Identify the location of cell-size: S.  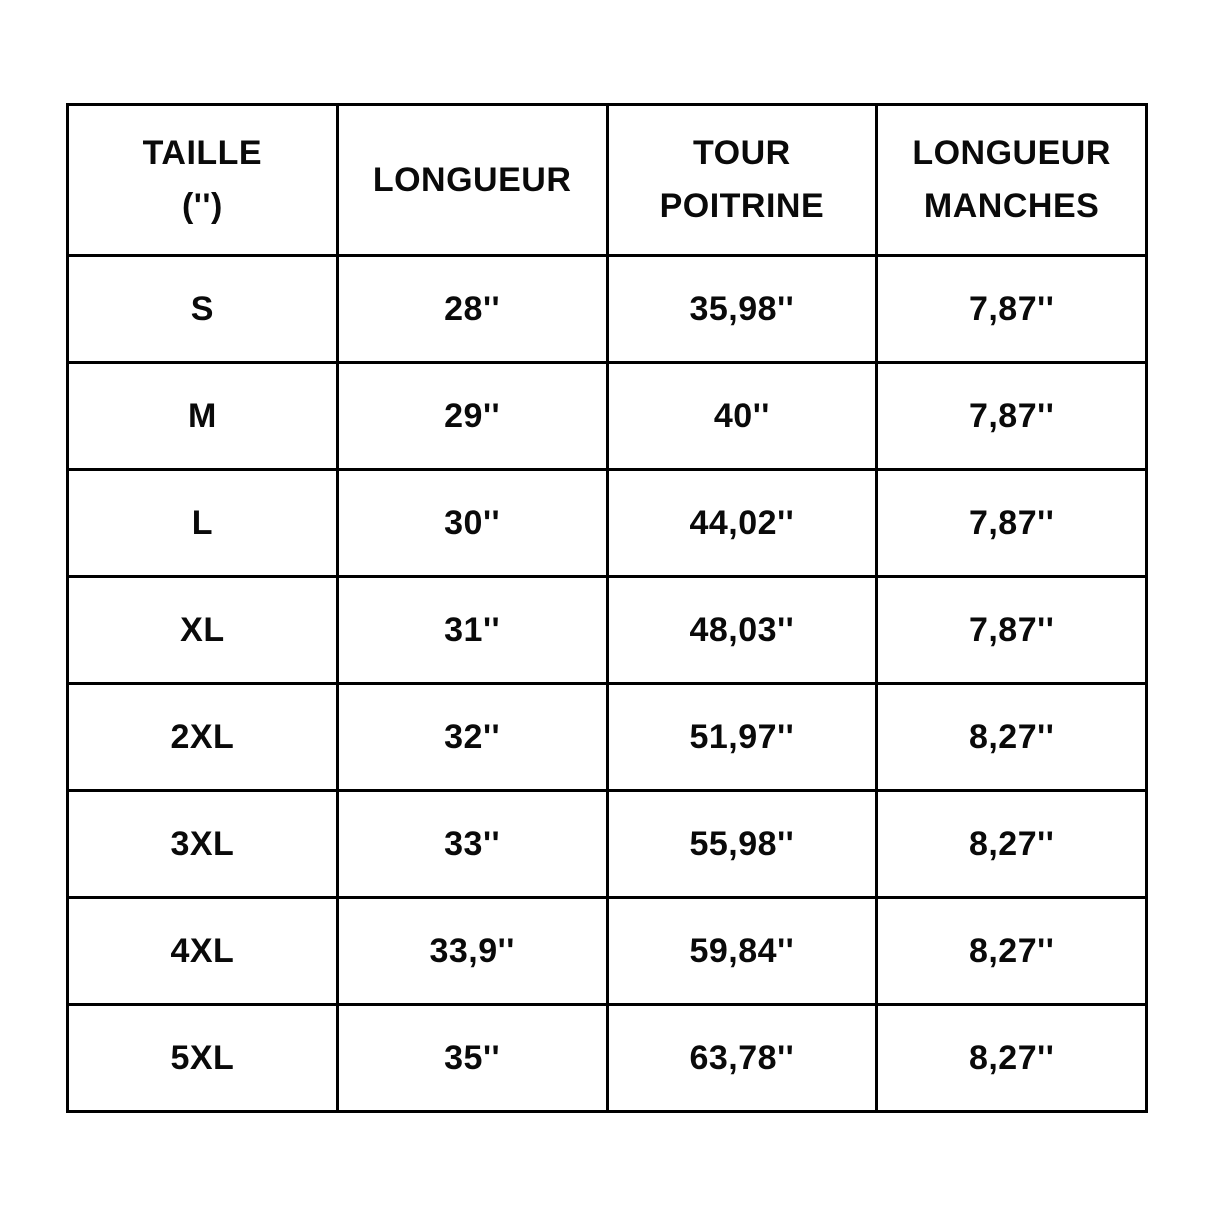
(202, 309).